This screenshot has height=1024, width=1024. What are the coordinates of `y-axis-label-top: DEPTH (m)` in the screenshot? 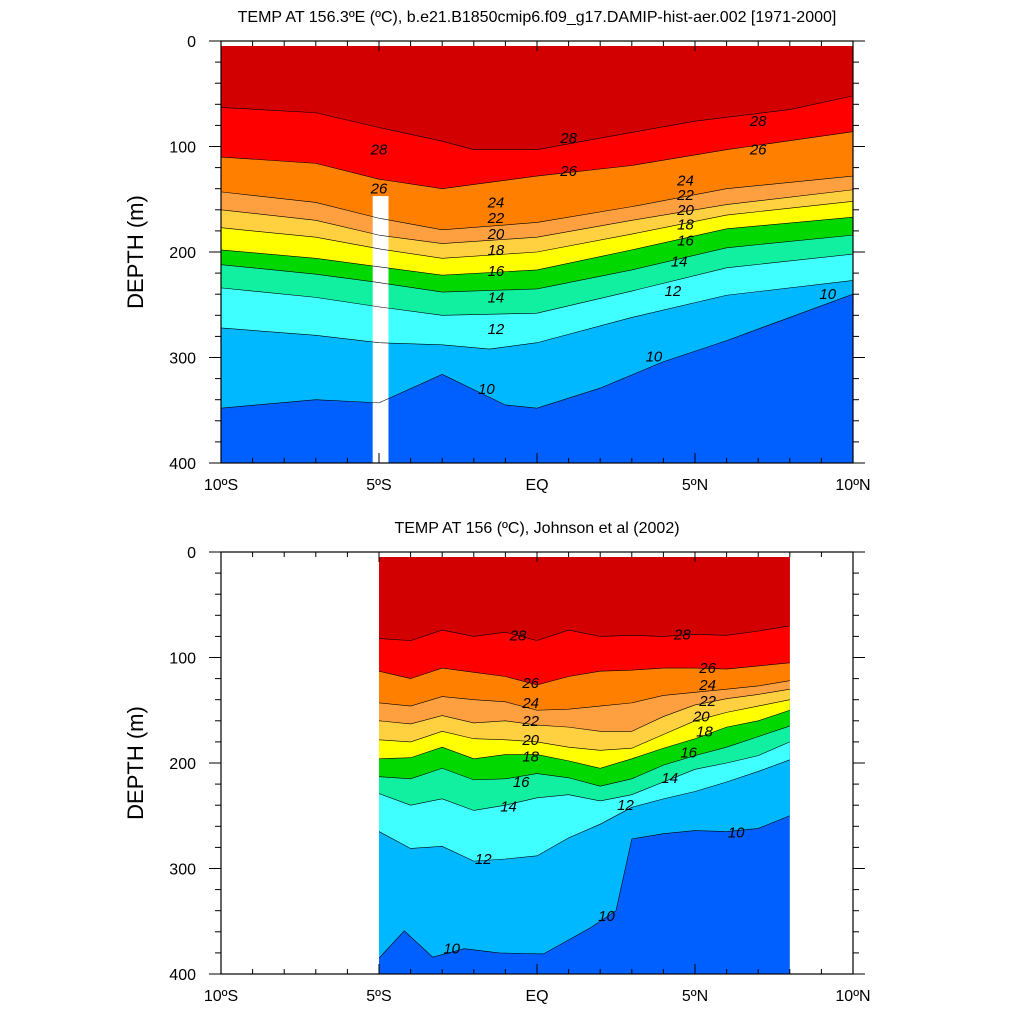 It's located at (135, 252).